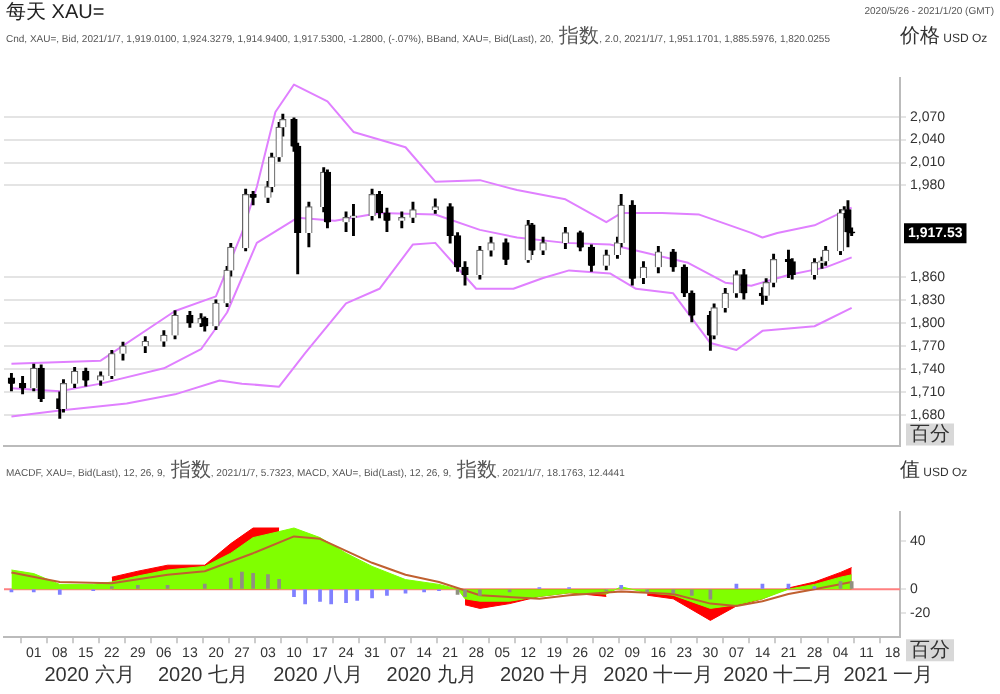 The height and width of the screenshot is (694, 1000). What do you see at coordinates (778, 674) in the screenshot?
I see `text: 2020 十二月` at bounding box center [778, 674].